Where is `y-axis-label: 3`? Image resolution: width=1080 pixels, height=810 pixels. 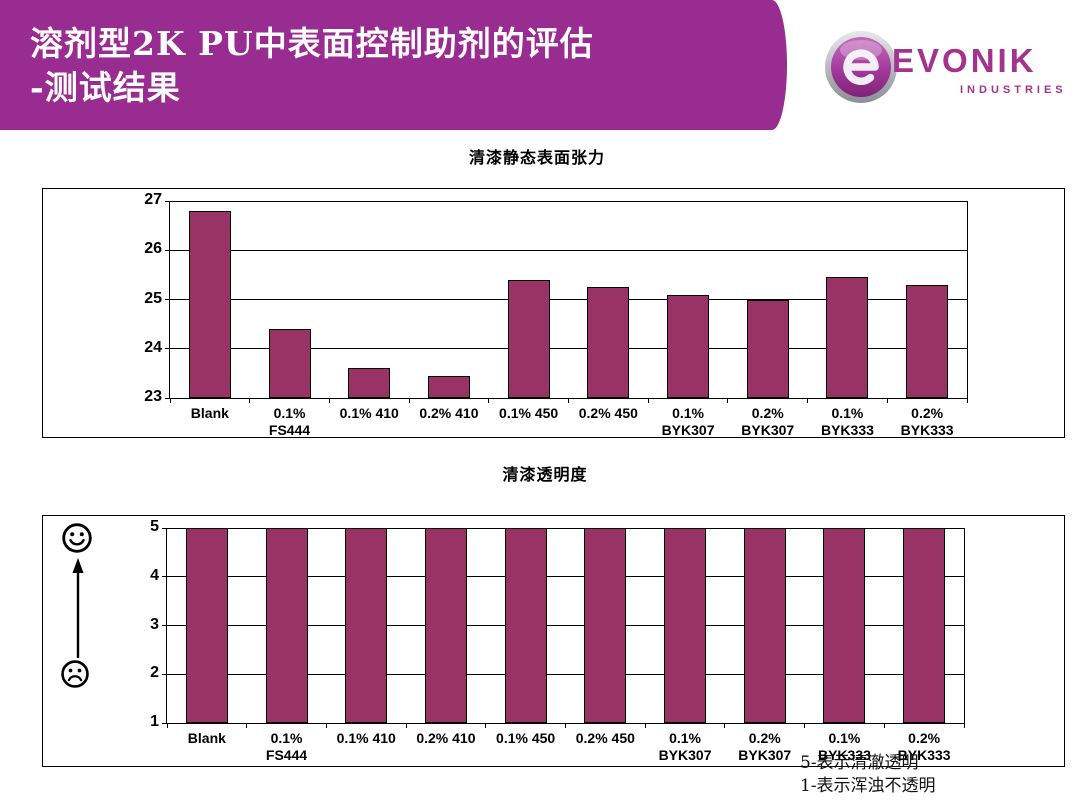
y-axis-label: 3 is located at coordinates (154, 624).